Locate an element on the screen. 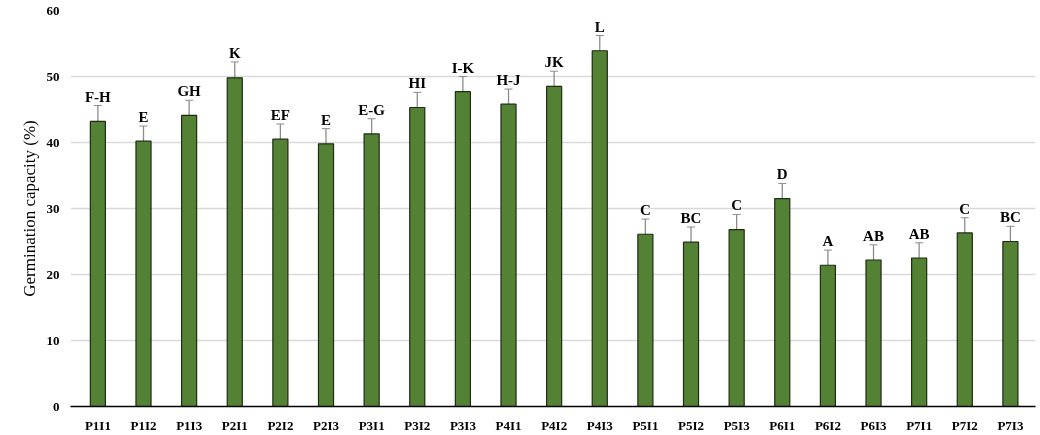  y-tick-label: 50 is located at coordinates (53, 76).